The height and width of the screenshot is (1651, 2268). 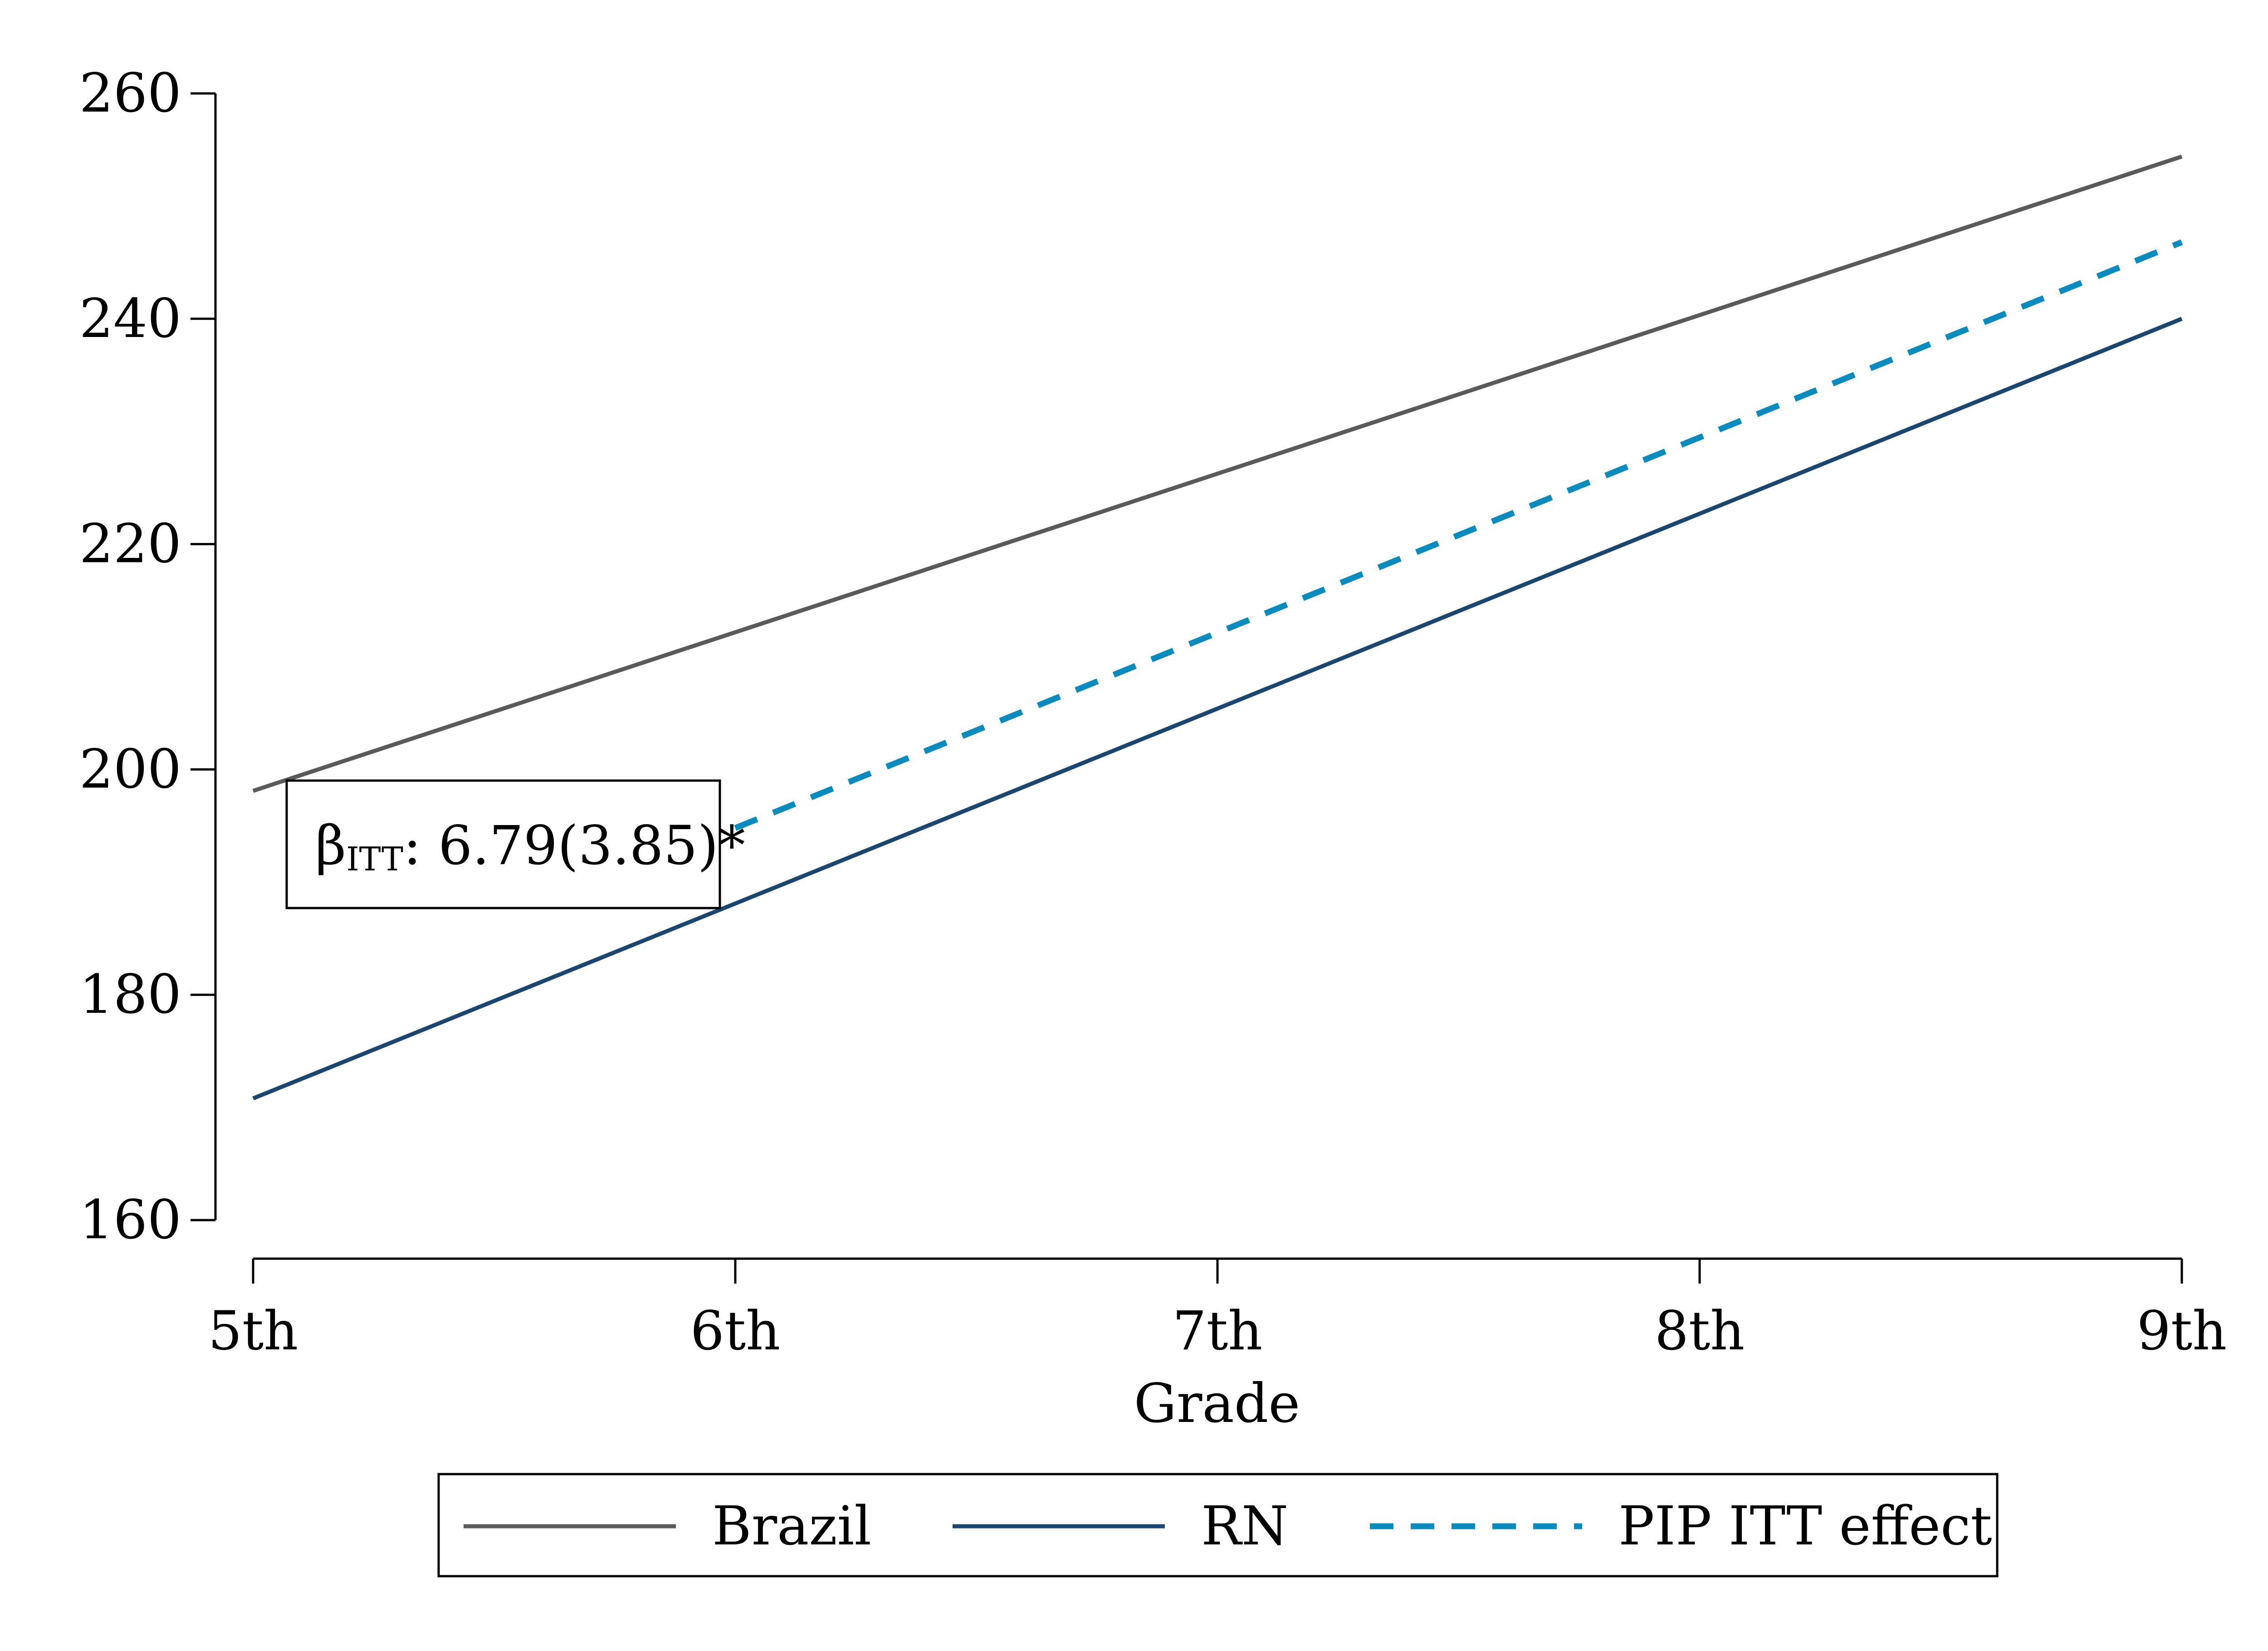 I want to click on y-tick-label: 260, so click(x=130, y=93).